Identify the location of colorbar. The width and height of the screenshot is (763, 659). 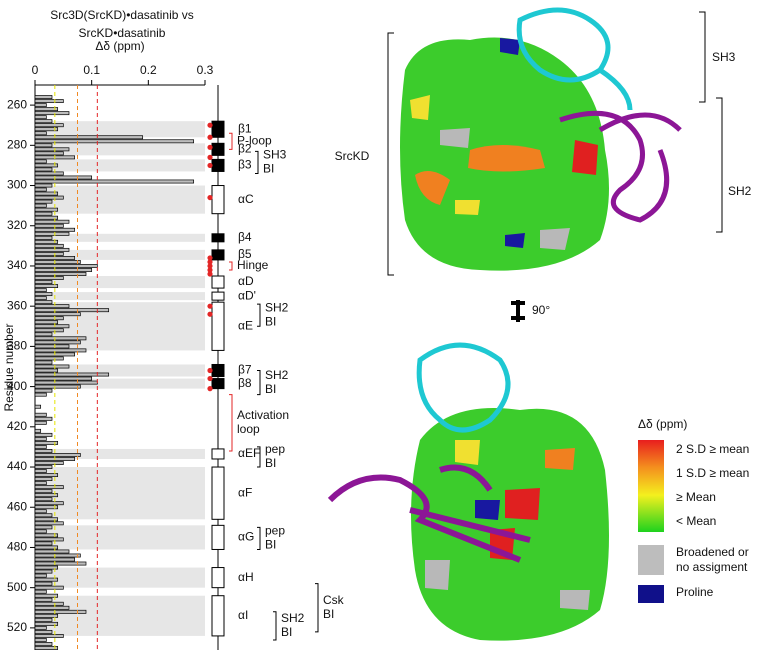
(651, 486).